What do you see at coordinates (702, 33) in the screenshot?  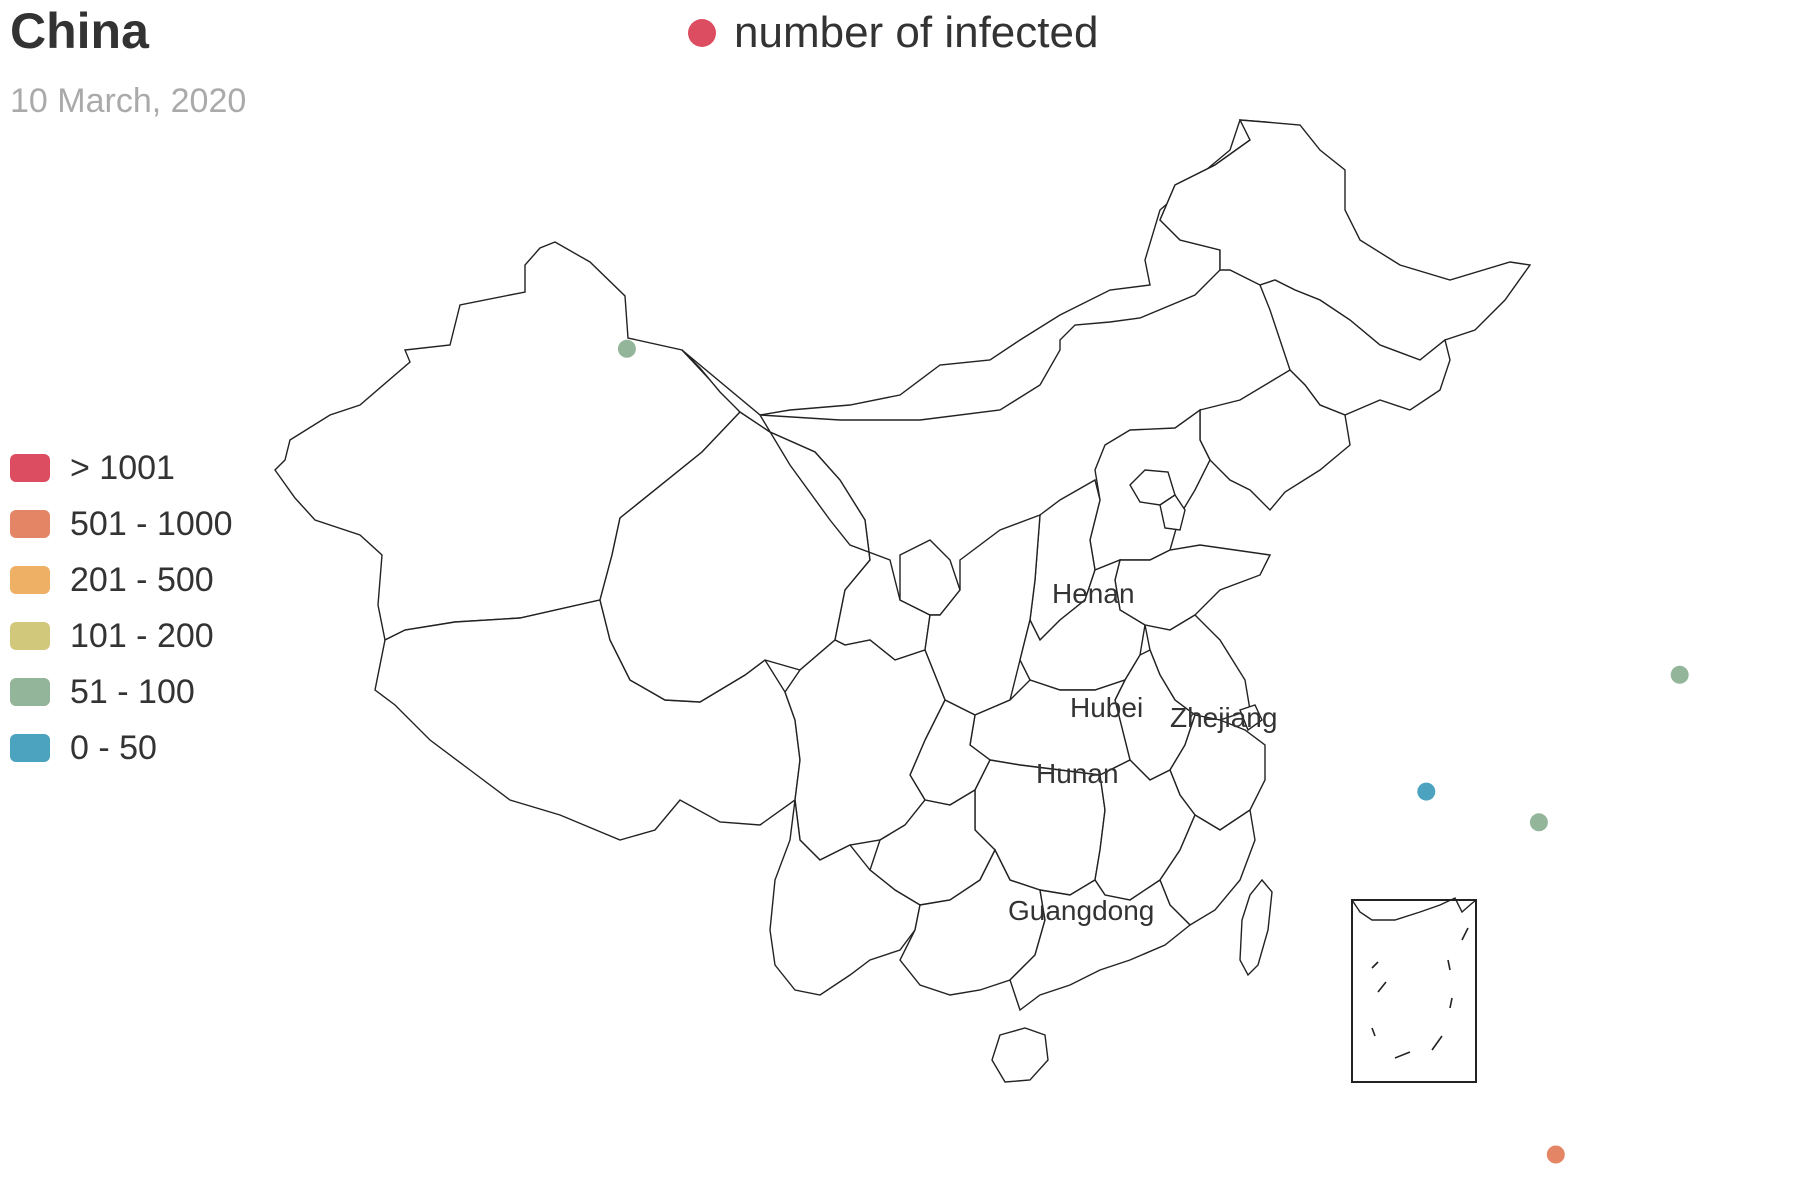 I see `series-legend-dot` at bounding box center [702, 33].